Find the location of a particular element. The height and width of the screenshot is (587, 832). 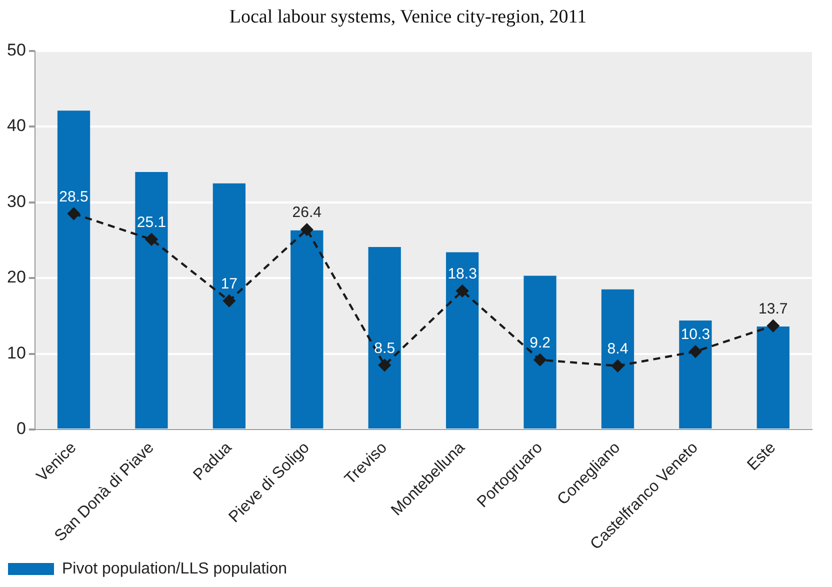

data-label: 17 is located at coordinates (229, 283).